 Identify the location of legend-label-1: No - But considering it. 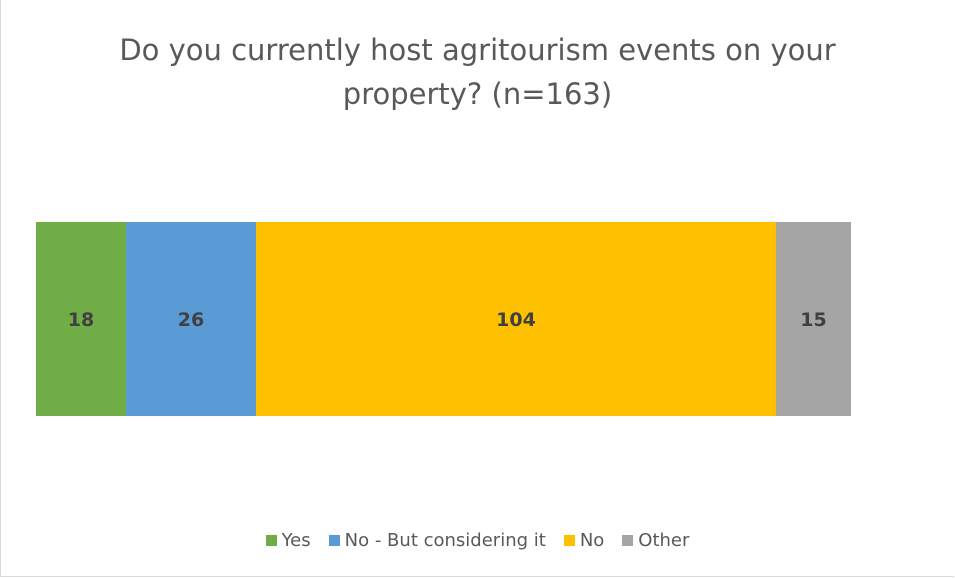
(445, 540).